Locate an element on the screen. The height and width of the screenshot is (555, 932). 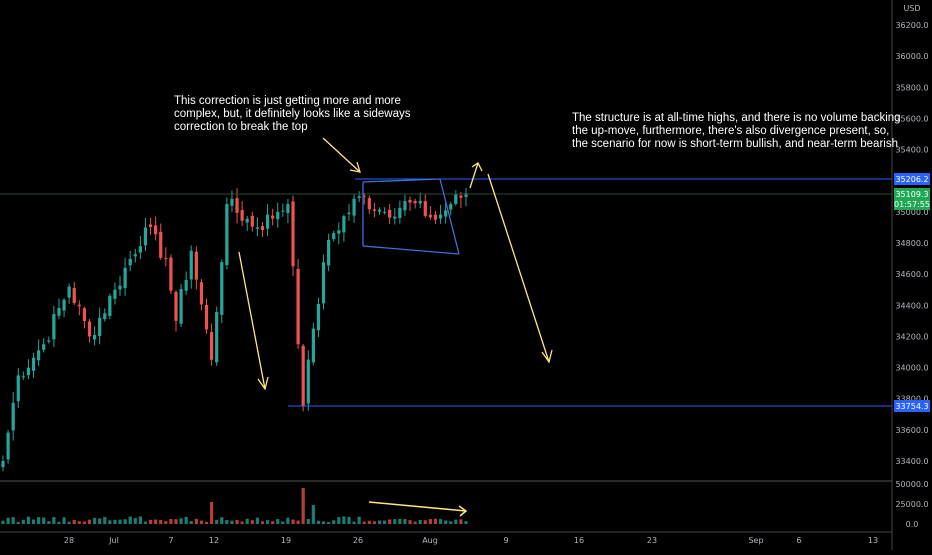
currency-label: USD is located at coordinates (911, 8).